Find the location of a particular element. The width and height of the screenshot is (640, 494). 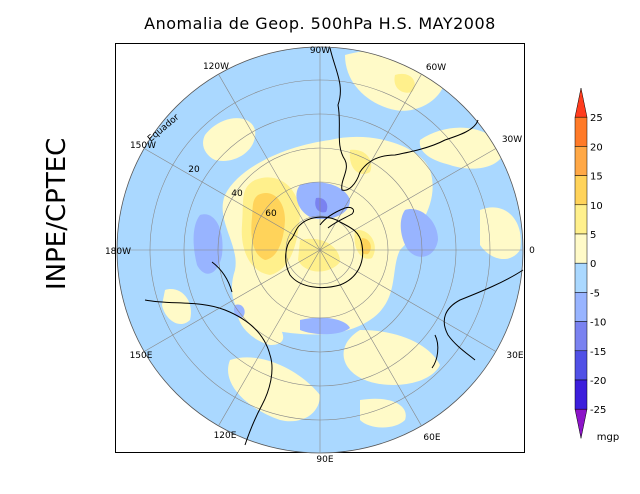

lat-label: 20 is located at coordinates (194, 170).